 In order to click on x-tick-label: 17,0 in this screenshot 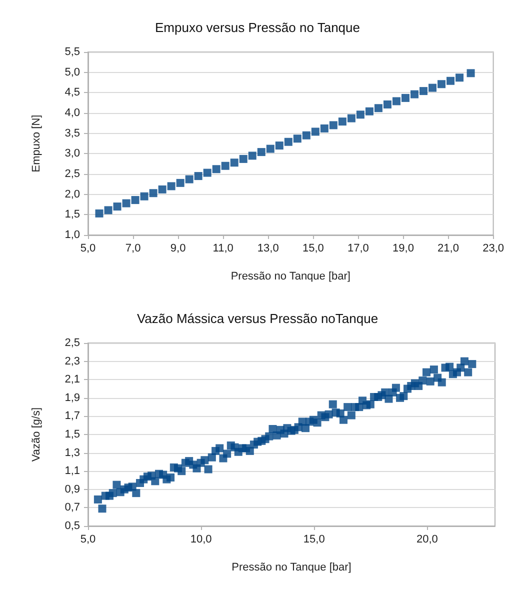, I will do `click(358, 248)`.